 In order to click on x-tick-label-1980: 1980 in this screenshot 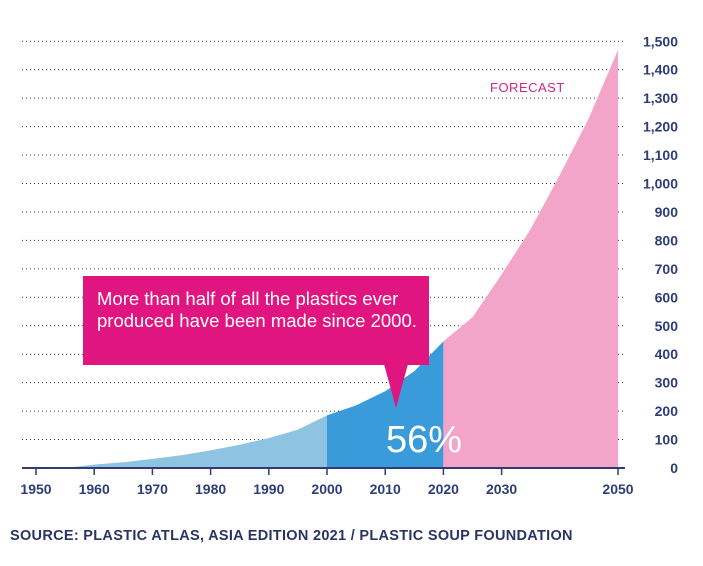, I will do `click(210, 489)`.